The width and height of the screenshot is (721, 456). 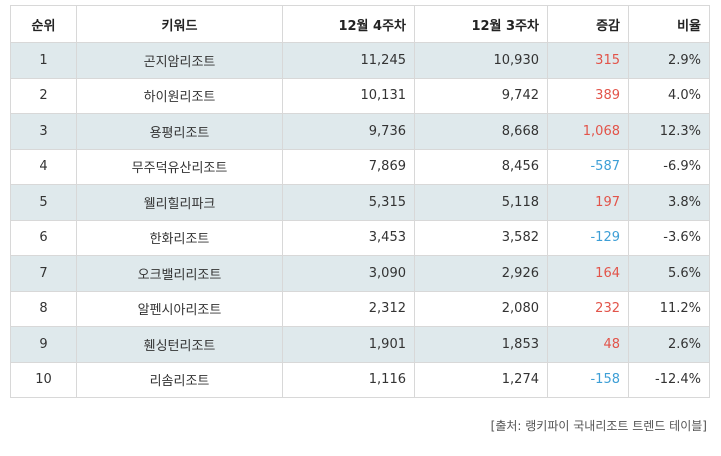 I want to click on table-row: 1 곤지암리조트 11,245 10,930 315 2.9%, so click(x=360, y=60).